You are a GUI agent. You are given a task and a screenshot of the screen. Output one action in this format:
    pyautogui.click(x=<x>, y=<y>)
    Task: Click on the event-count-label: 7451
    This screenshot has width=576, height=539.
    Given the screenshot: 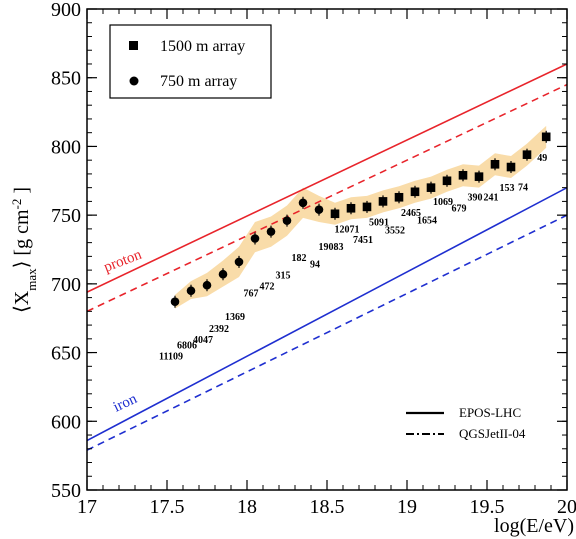 What is the action you would take?
    pyautogui.click(x=363, y=240)
    